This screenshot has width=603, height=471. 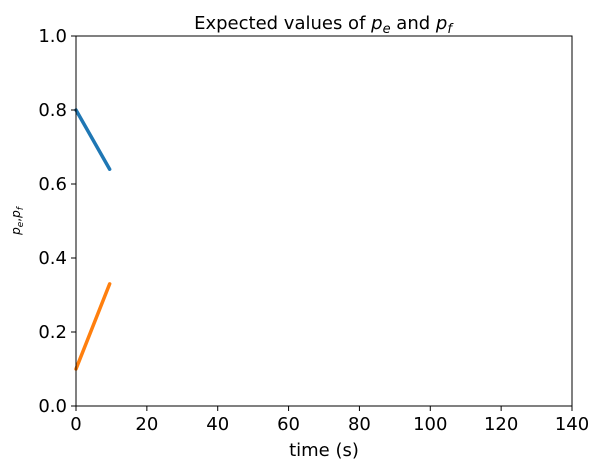 I want to click on x-tick-label: 80, so click(x=359, y=424).